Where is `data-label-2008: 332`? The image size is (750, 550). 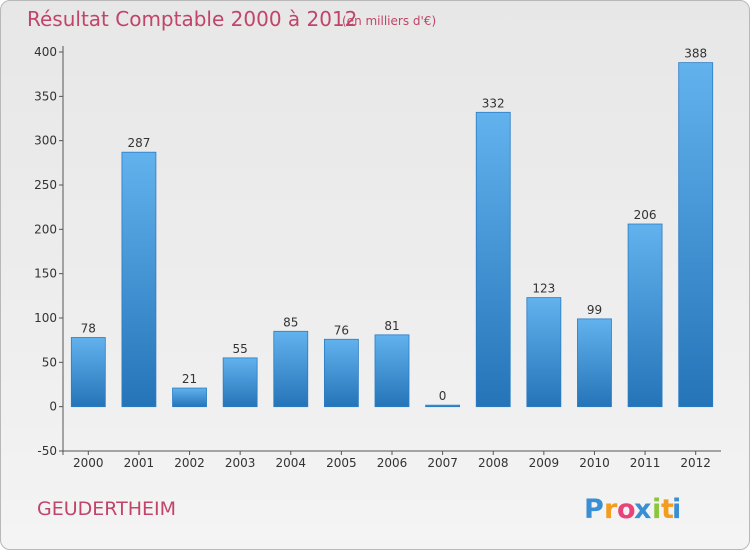 data-label-2008: 332 is located at coordinates (493, 103).